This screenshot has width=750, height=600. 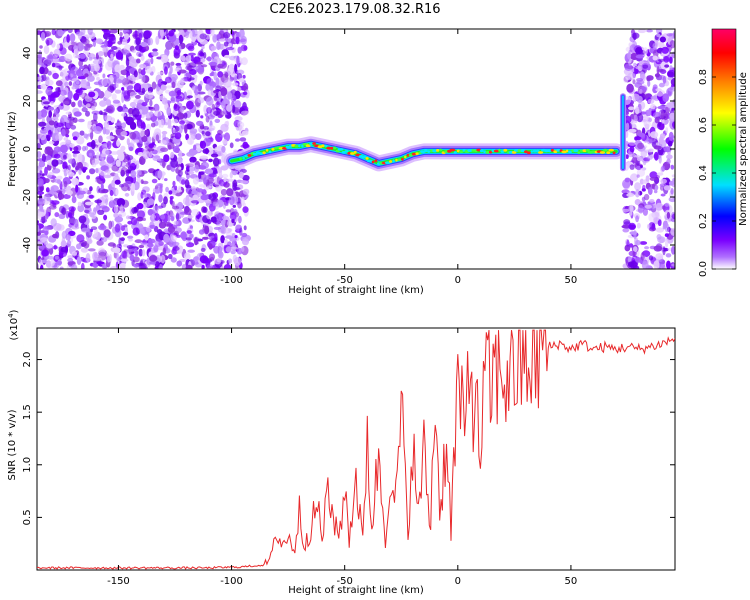 I want to click on y-tick-label: 40, so click(x=27, y=53).